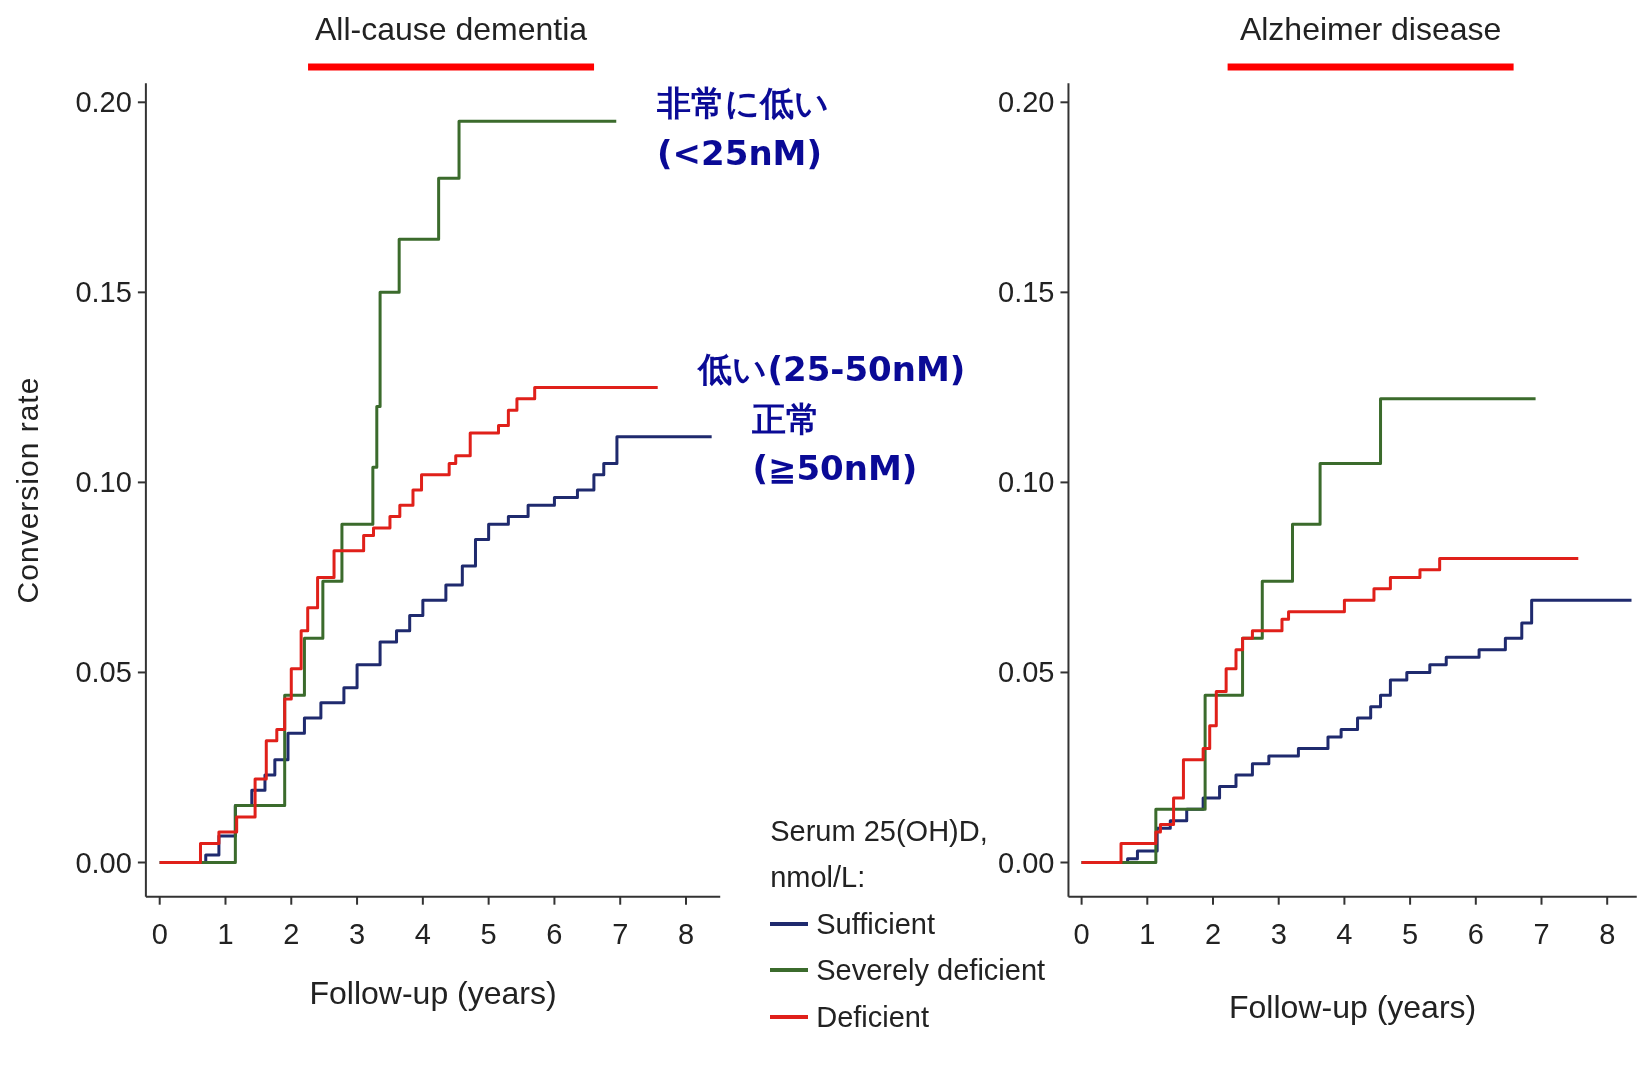  What do you see at coordinates (835, 444) in the screenshot?
I see `annotation: 正常 (≧50nM)` at bounding box center [835, 444].